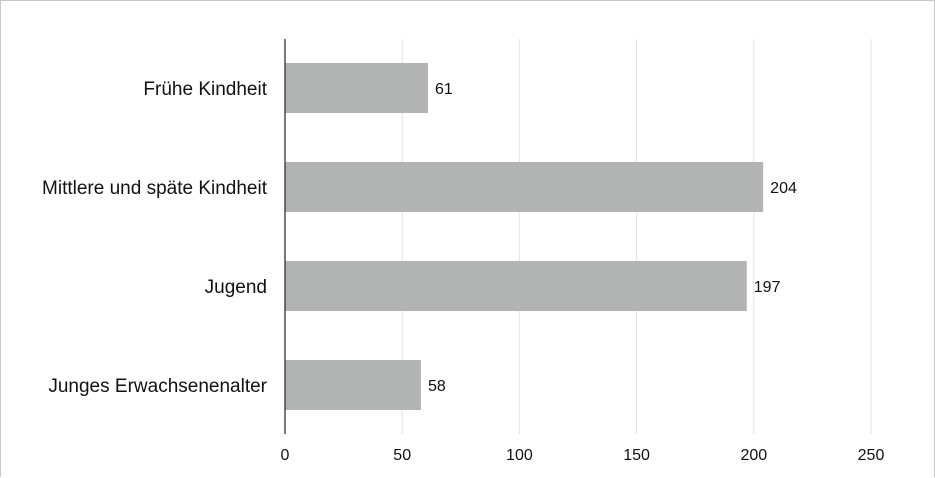  What do you see at coordinates (636, 455) in the screenshot?
I see `x-tick-label: 150` at bounding box center [636, 455].